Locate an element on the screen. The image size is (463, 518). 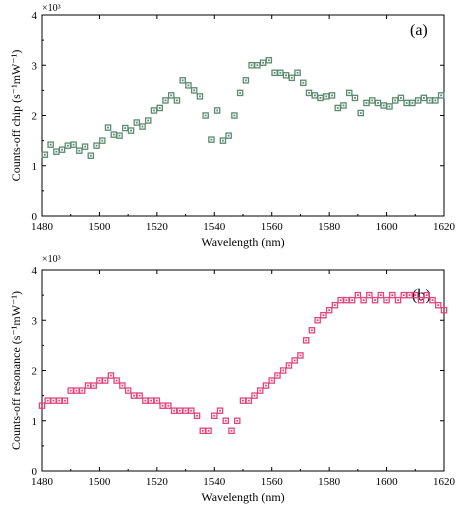
y-tick-label: 4 is located at coordinates (35, 16).